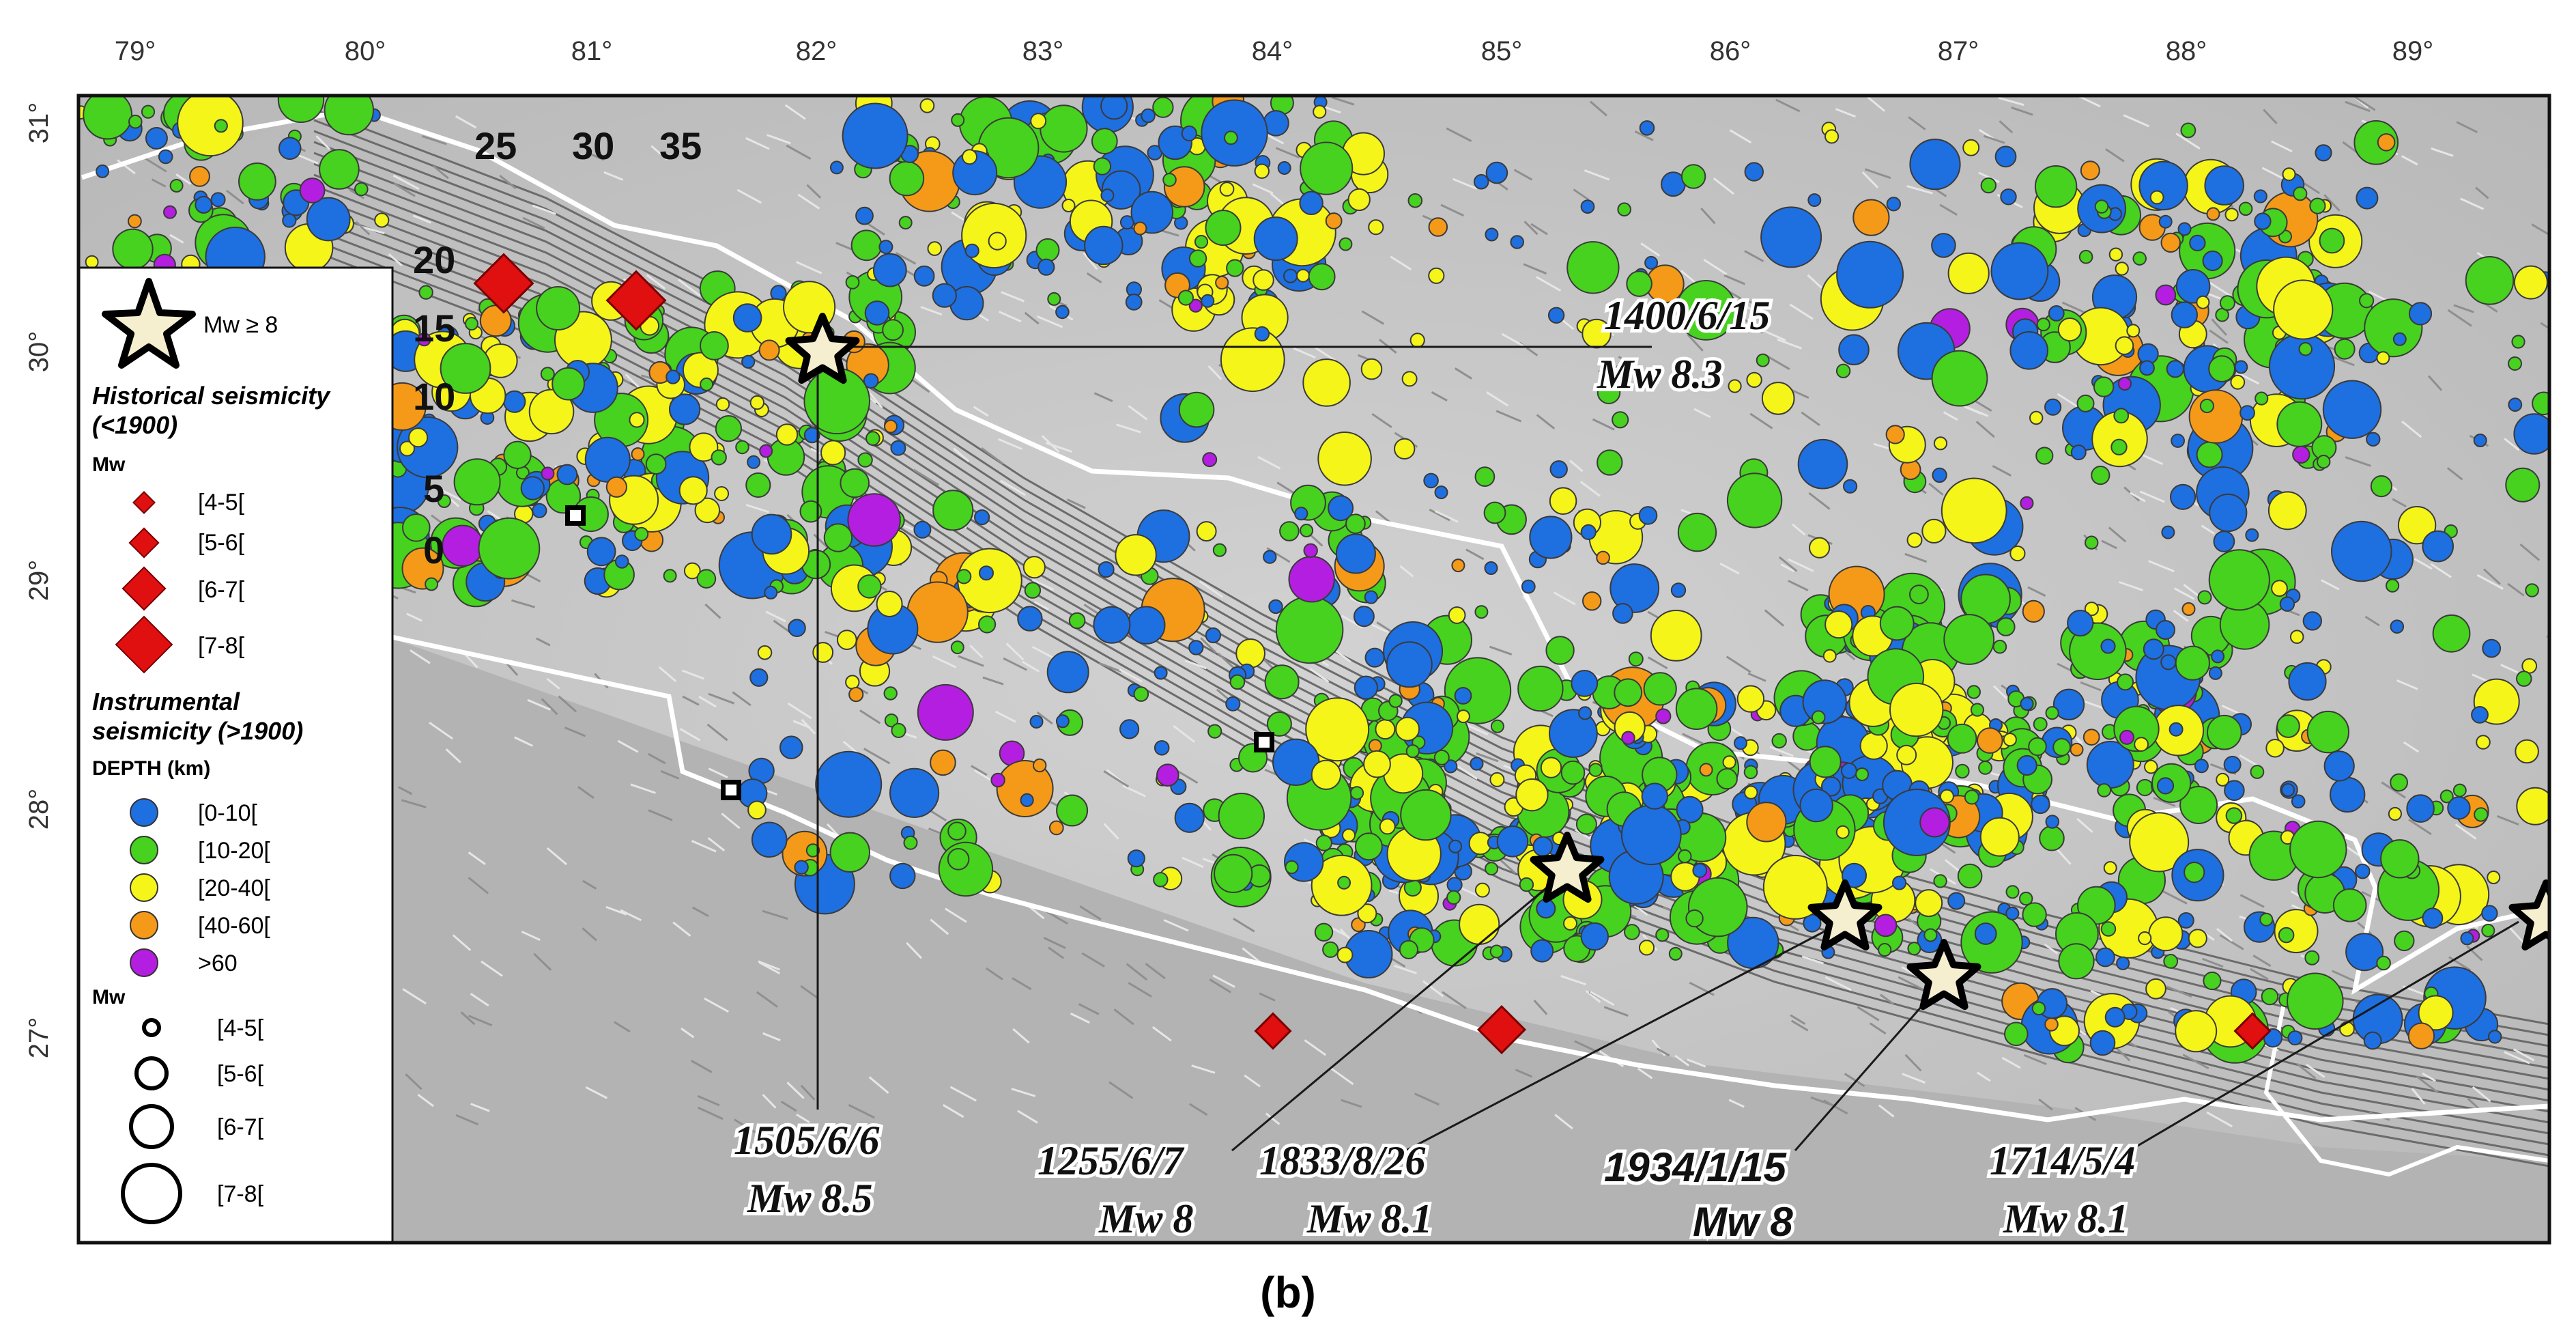  What do you see at coordinates (434, 259) in the screenshot?
I see `contour-label: 20` at bounding box center [434, 259].